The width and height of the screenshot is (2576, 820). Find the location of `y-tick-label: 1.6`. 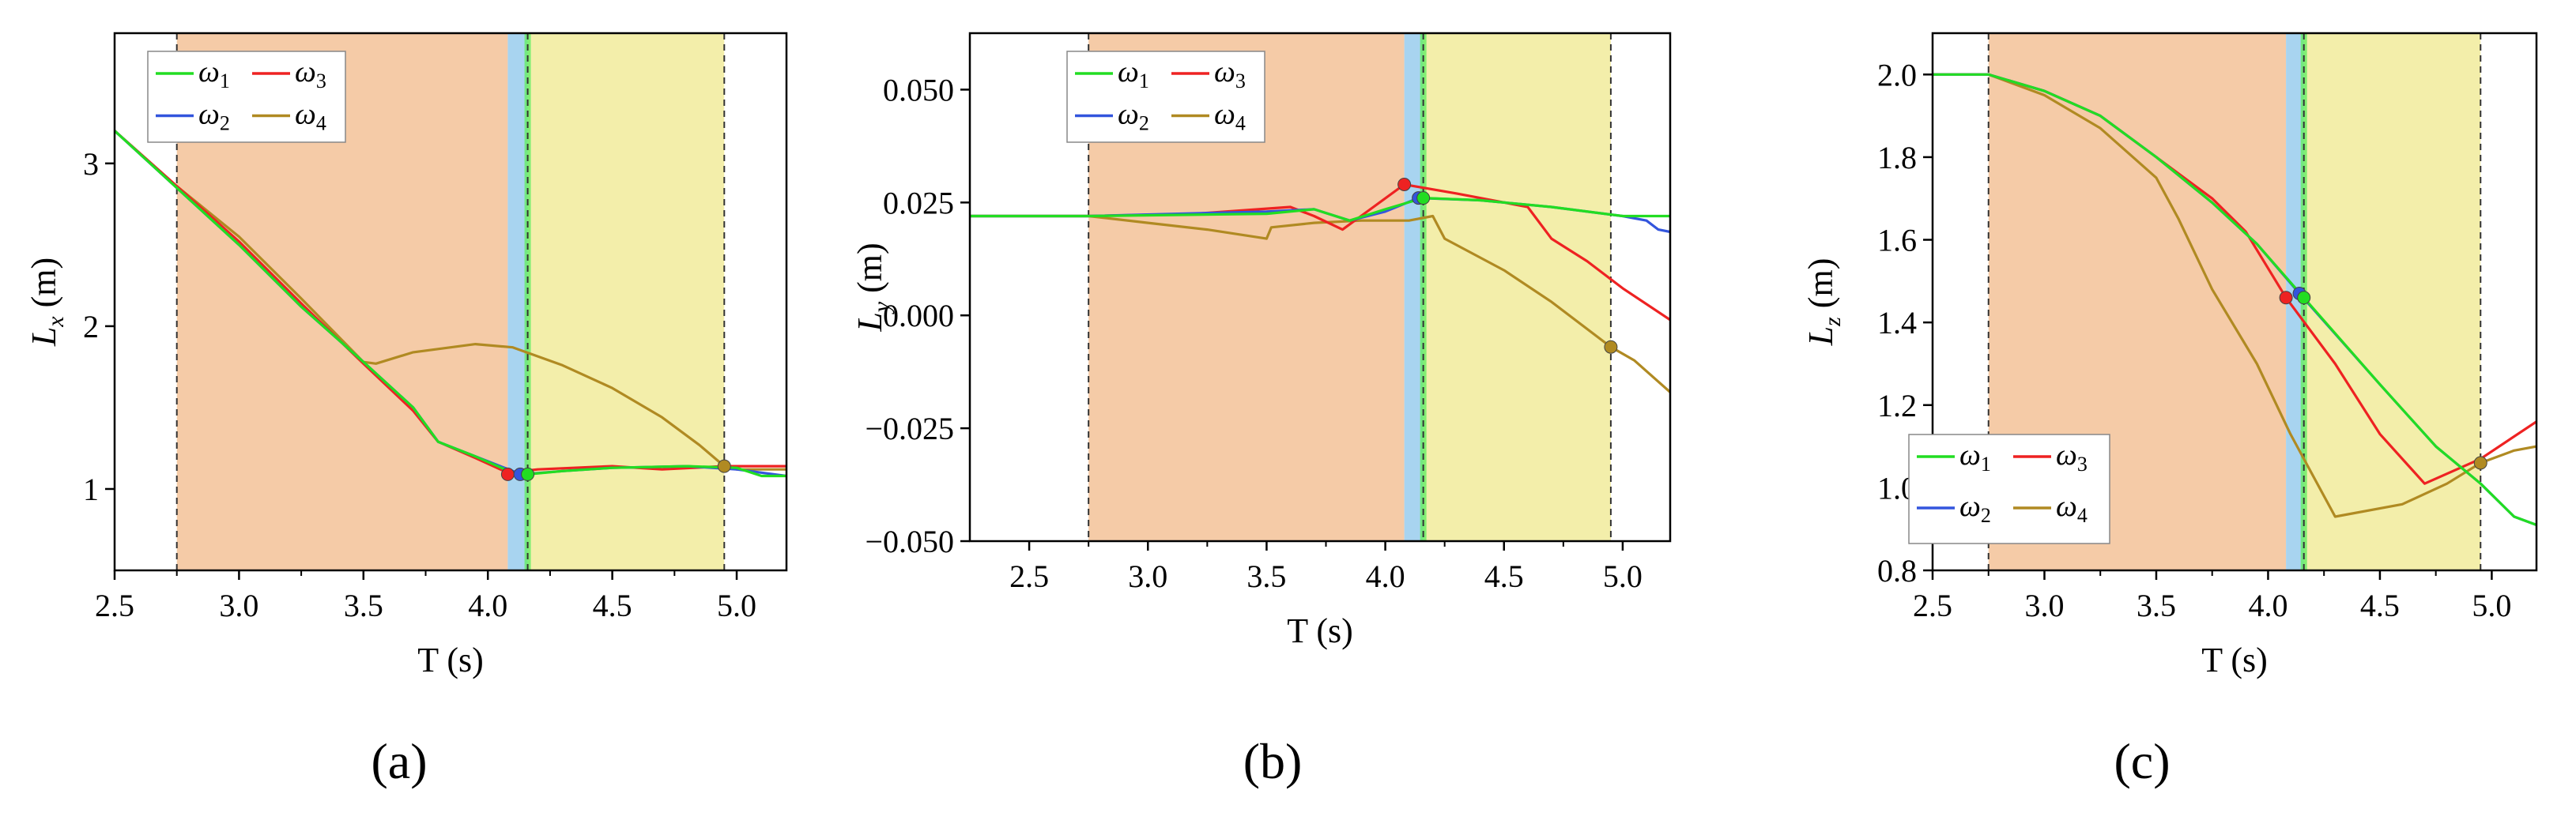

y-tick-label: 1.6 is located at coordinates (1897, 240).